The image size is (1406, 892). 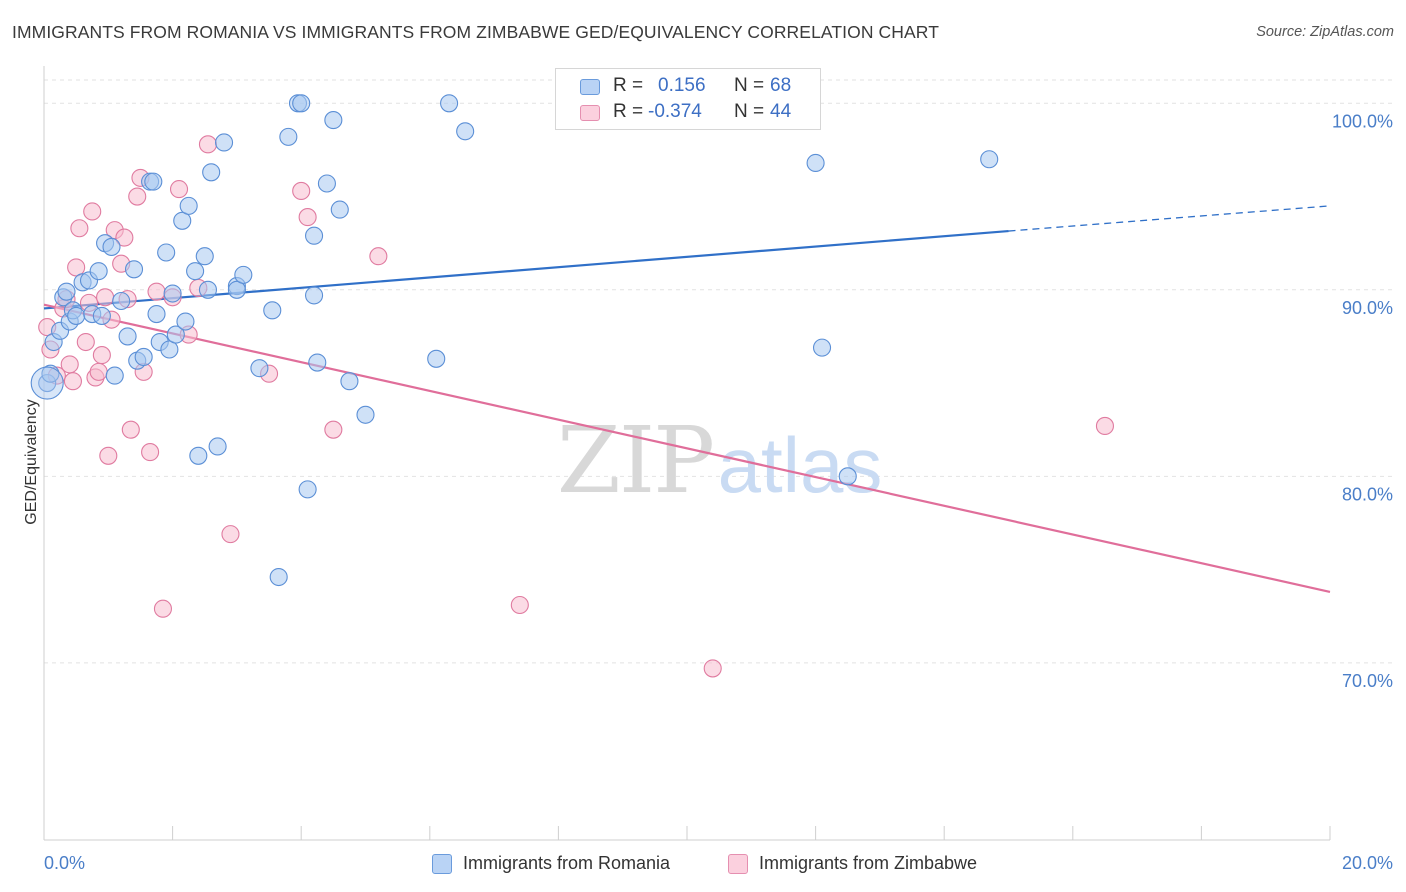 I want to click on series-name-zimbabwe: Immigrants from Zimbabwe, so click(x=868, y=863).